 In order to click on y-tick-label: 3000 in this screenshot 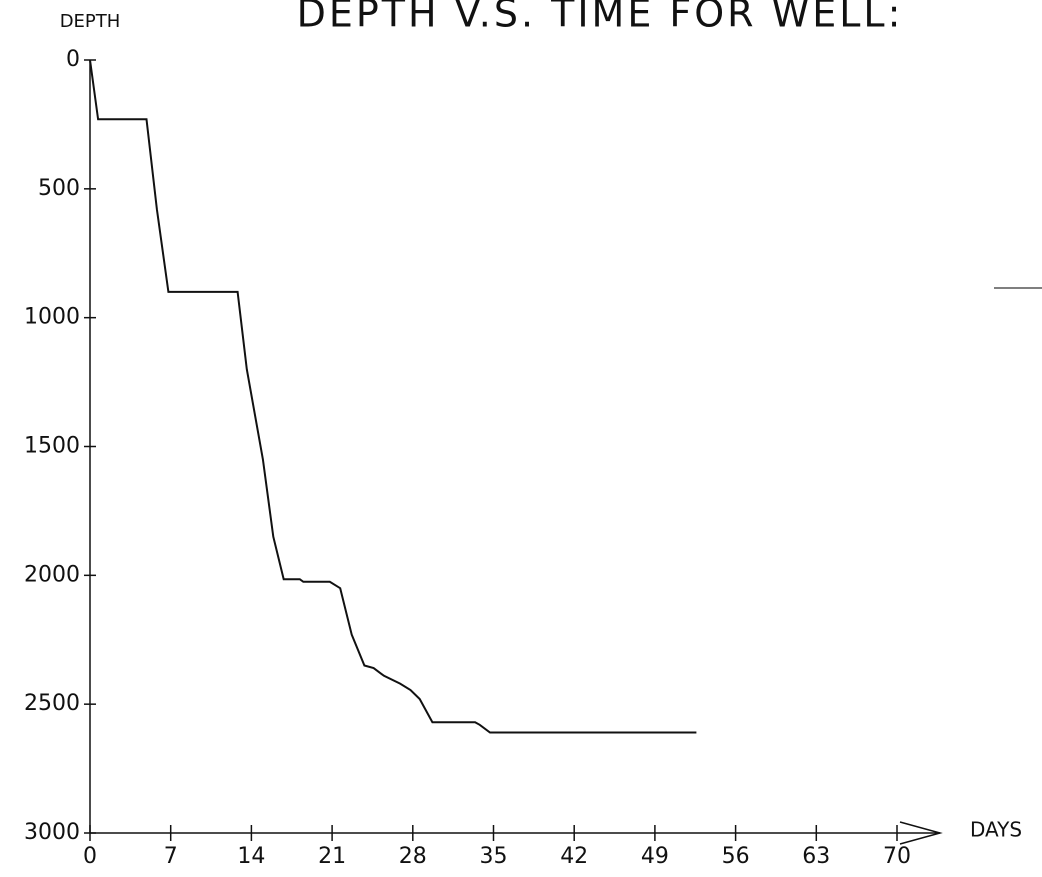, I will do `click(52, 832)`.